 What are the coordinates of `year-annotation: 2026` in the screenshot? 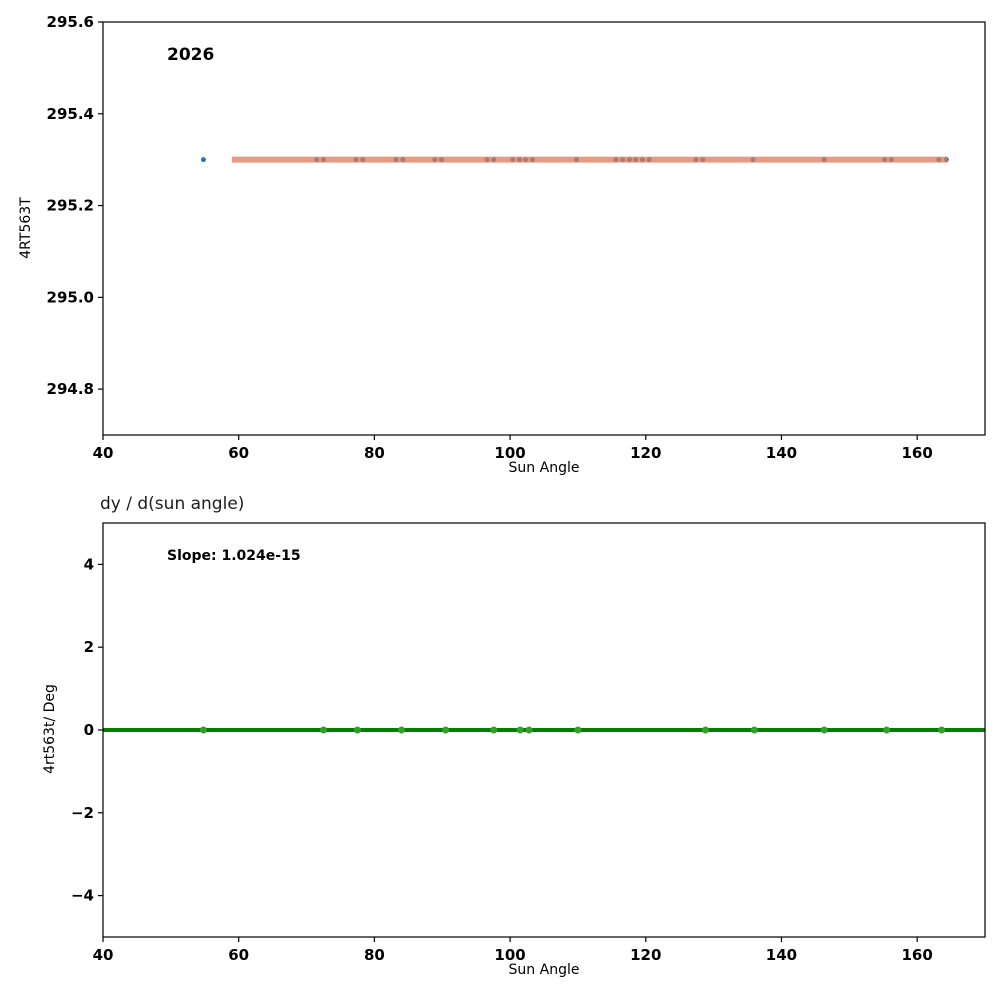 It's located at (191, 55).